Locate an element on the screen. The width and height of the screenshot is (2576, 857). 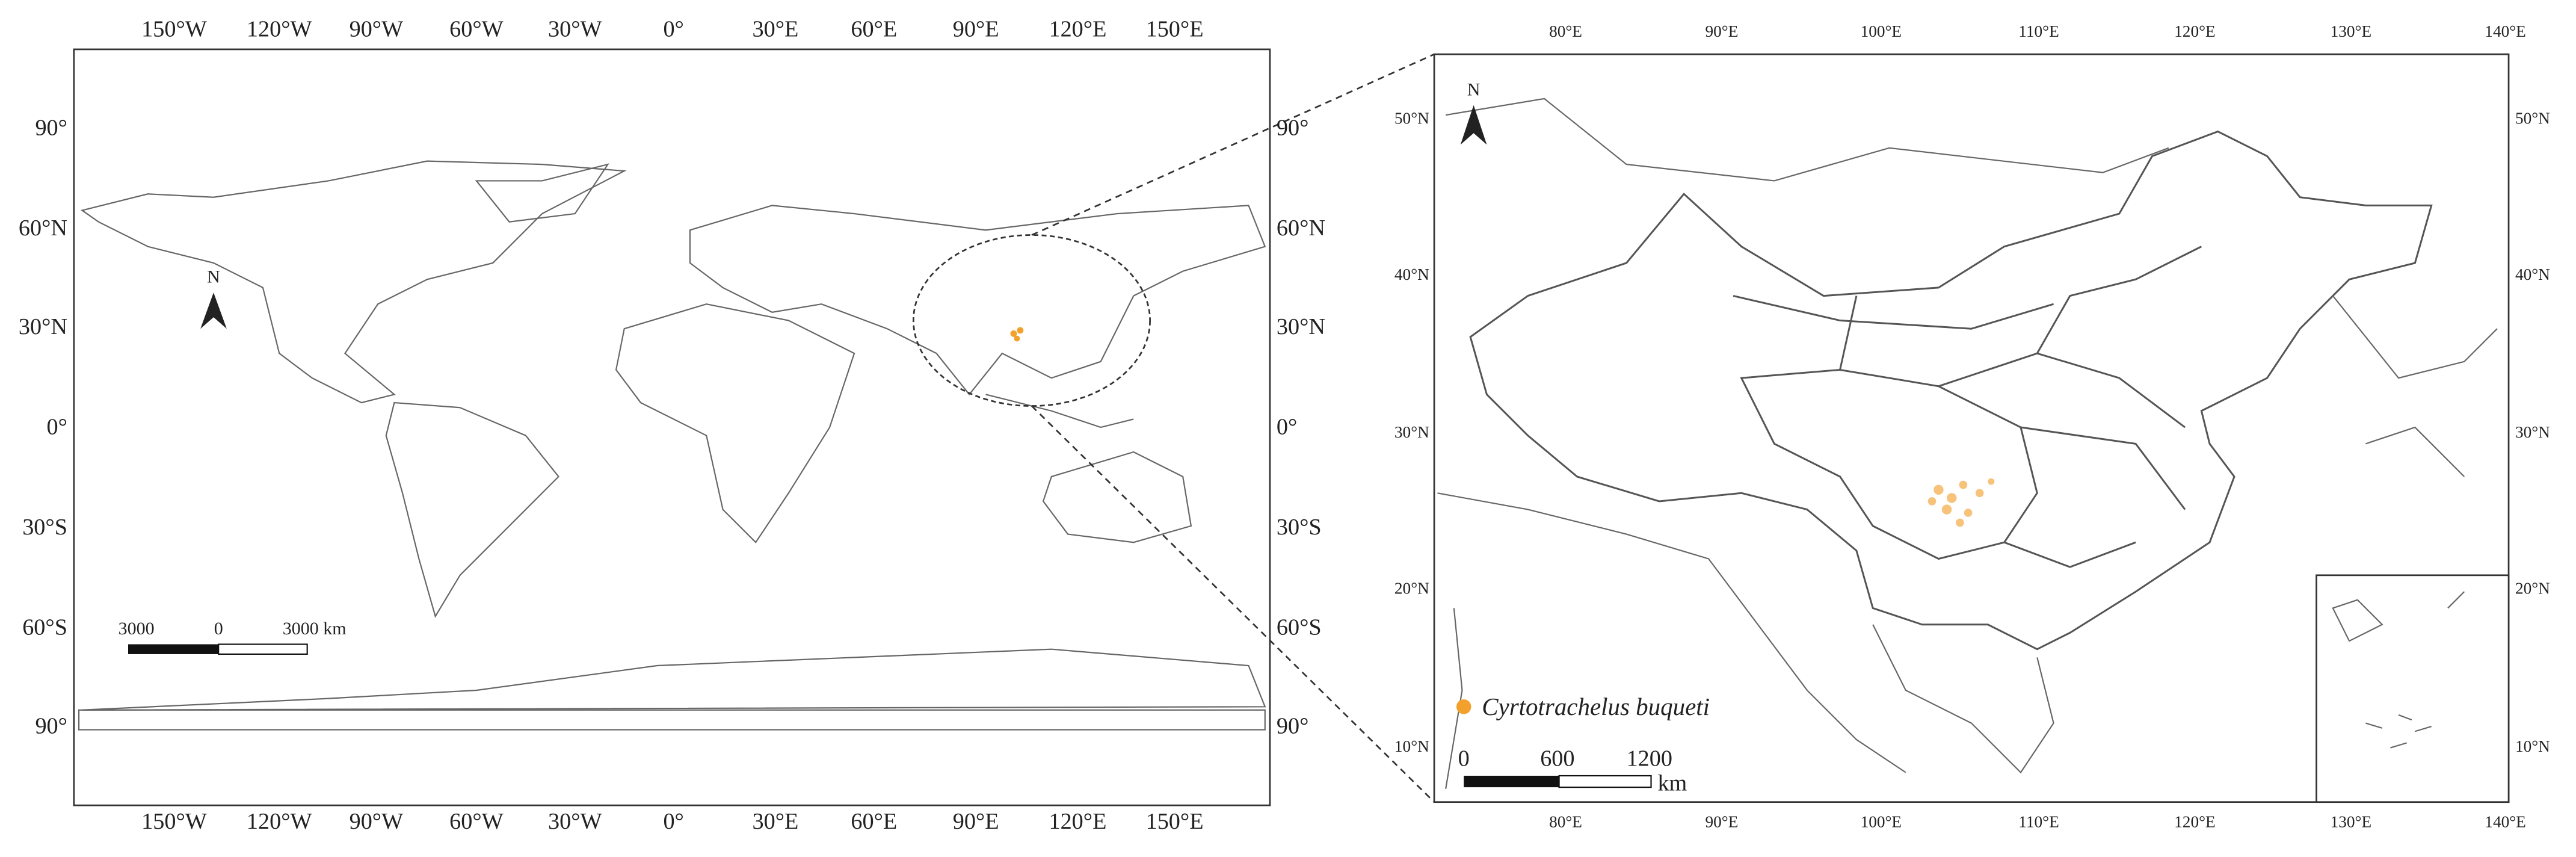
scale-label: 3000 km is located at coordinates (315, 629).